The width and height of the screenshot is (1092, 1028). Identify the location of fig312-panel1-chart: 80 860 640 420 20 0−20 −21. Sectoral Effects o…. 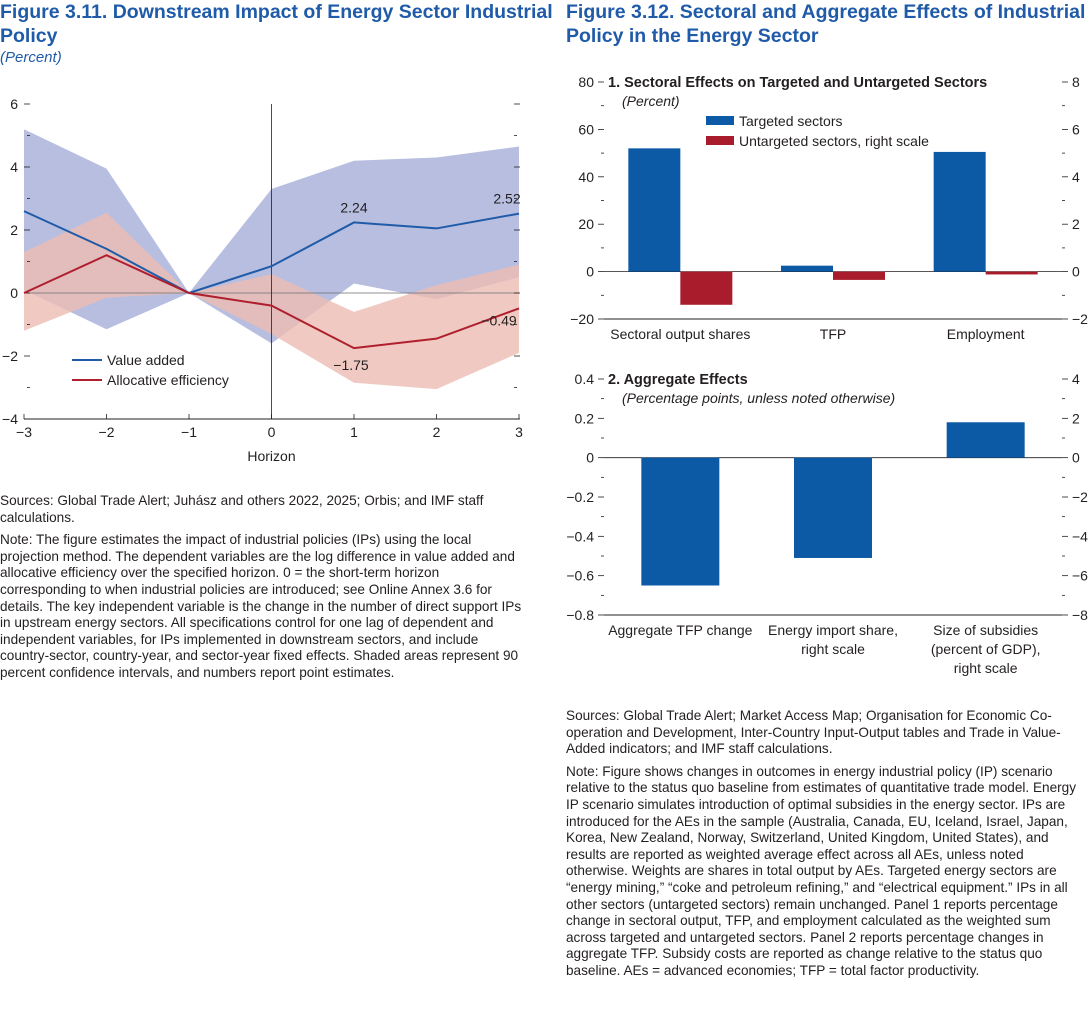
(829, 208).